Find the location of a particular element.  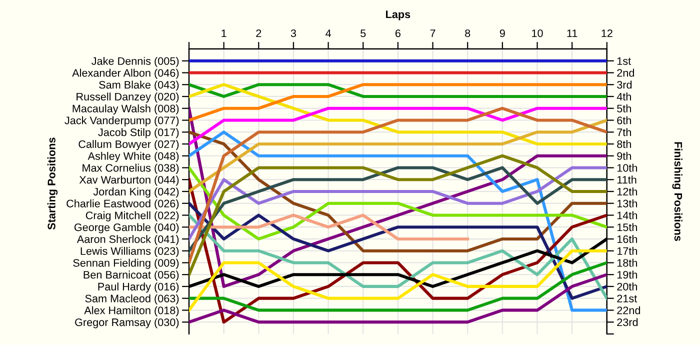

x-axis-title: Laps is located at coordinates (398, 15).